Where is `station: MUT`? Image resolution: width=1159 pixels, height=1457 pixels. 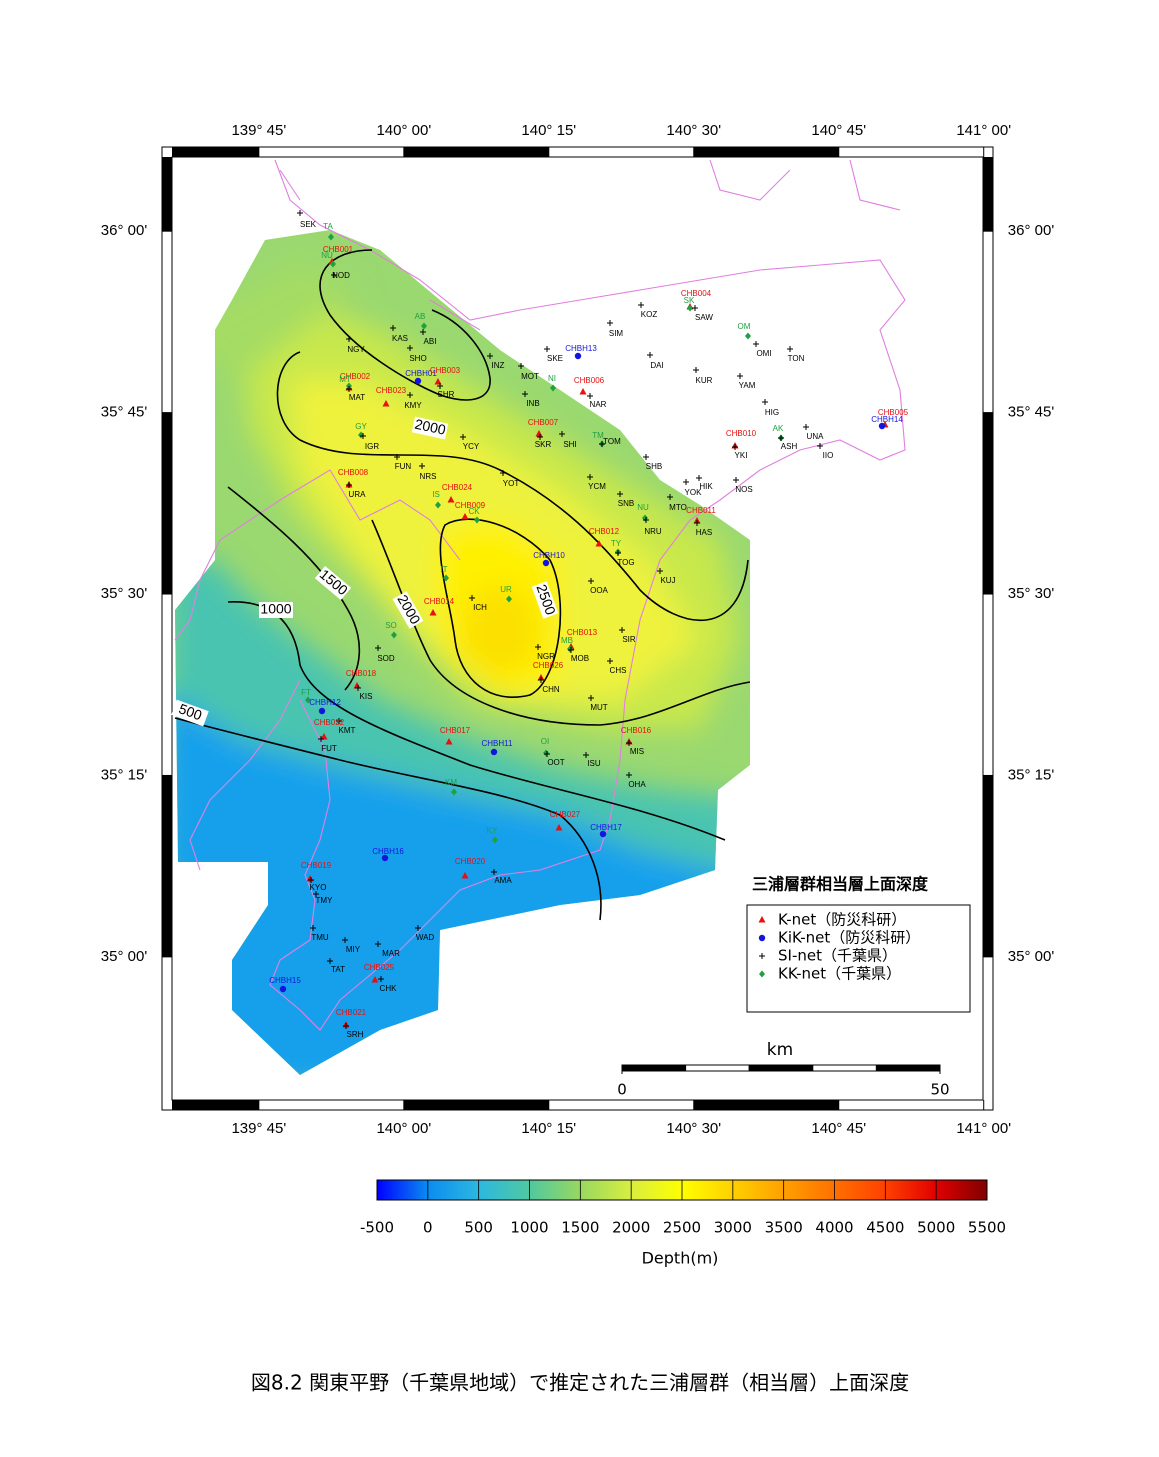
station: MUT is located at coordinates (598, 703).